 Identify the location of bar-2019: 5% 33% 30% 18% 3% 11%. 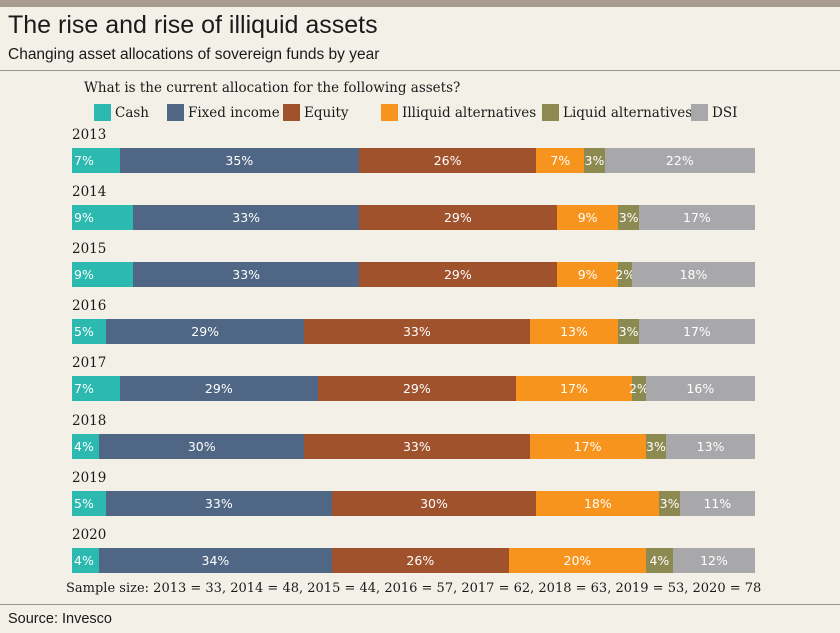
(413, 503).